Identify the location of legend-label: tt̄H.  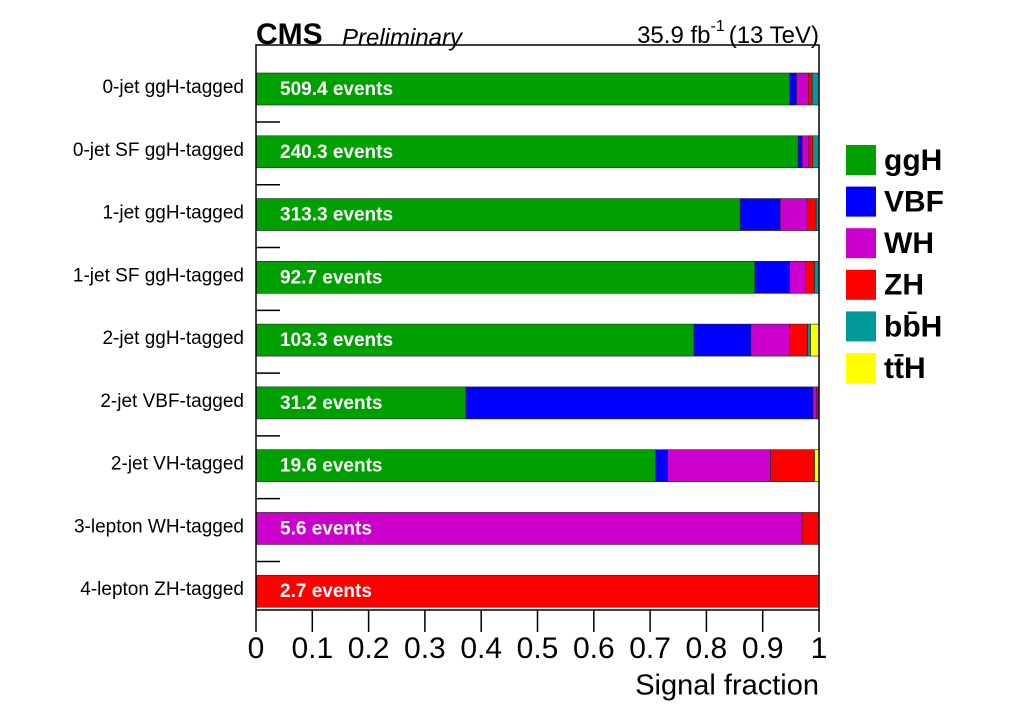
(905, 368).